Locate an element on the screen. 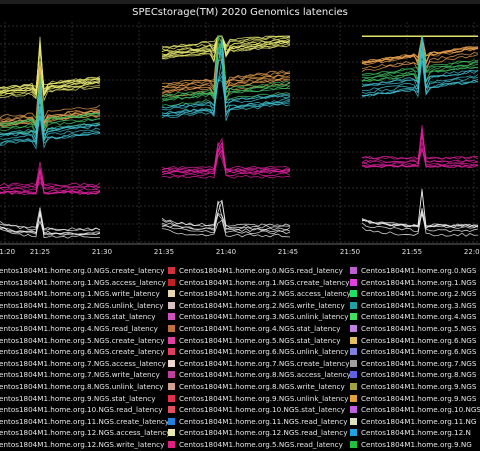  legend-label: Centos1804M1.home.org.8.NGS is located at coordinates (419, 375).